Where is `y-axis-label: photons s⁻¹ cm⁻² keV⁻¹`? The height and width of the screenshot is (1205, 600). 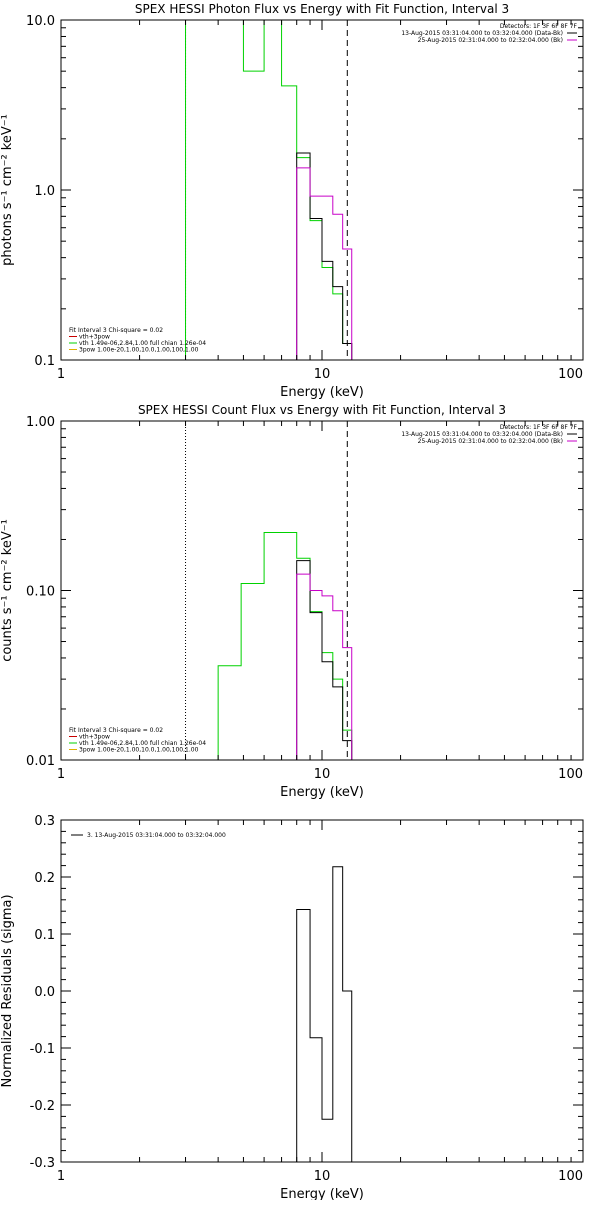
y-axis-label: photons s⁻¹ cm⁻² keV⁻¹ is located at coordinates (7, 190).